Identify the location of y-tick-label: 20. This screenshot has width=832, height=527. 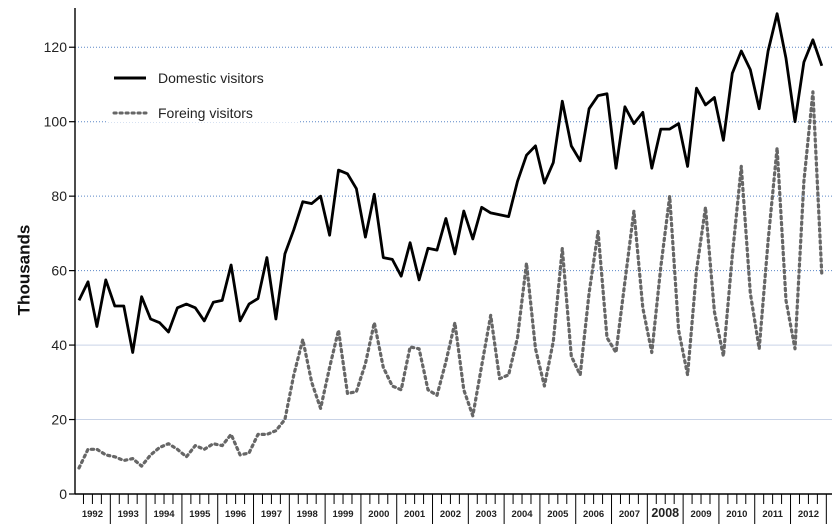
(59, 420).